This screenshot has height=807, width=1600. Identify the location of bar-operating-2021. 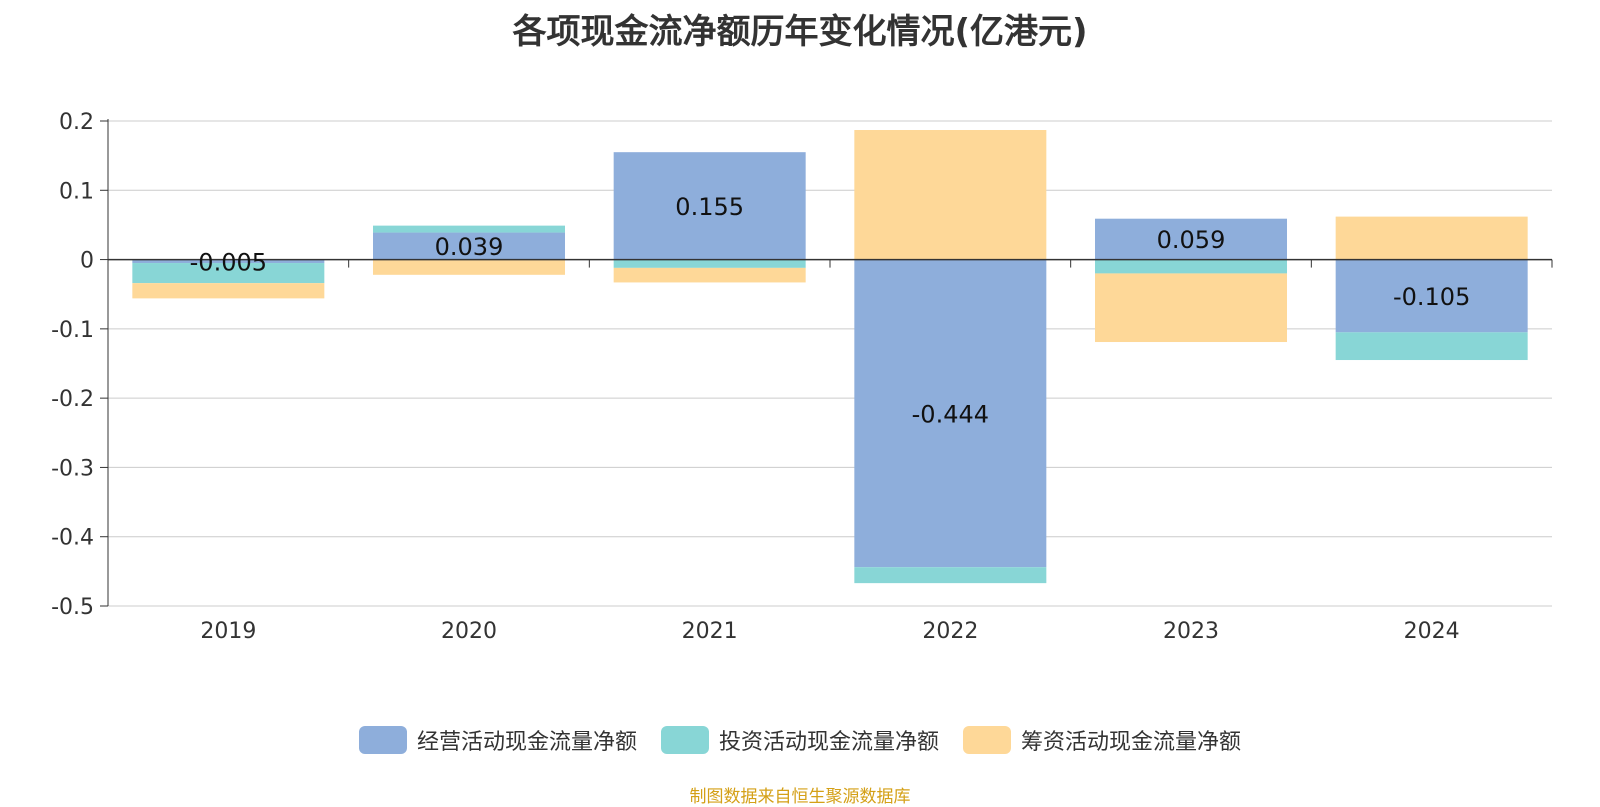
(709, 206).